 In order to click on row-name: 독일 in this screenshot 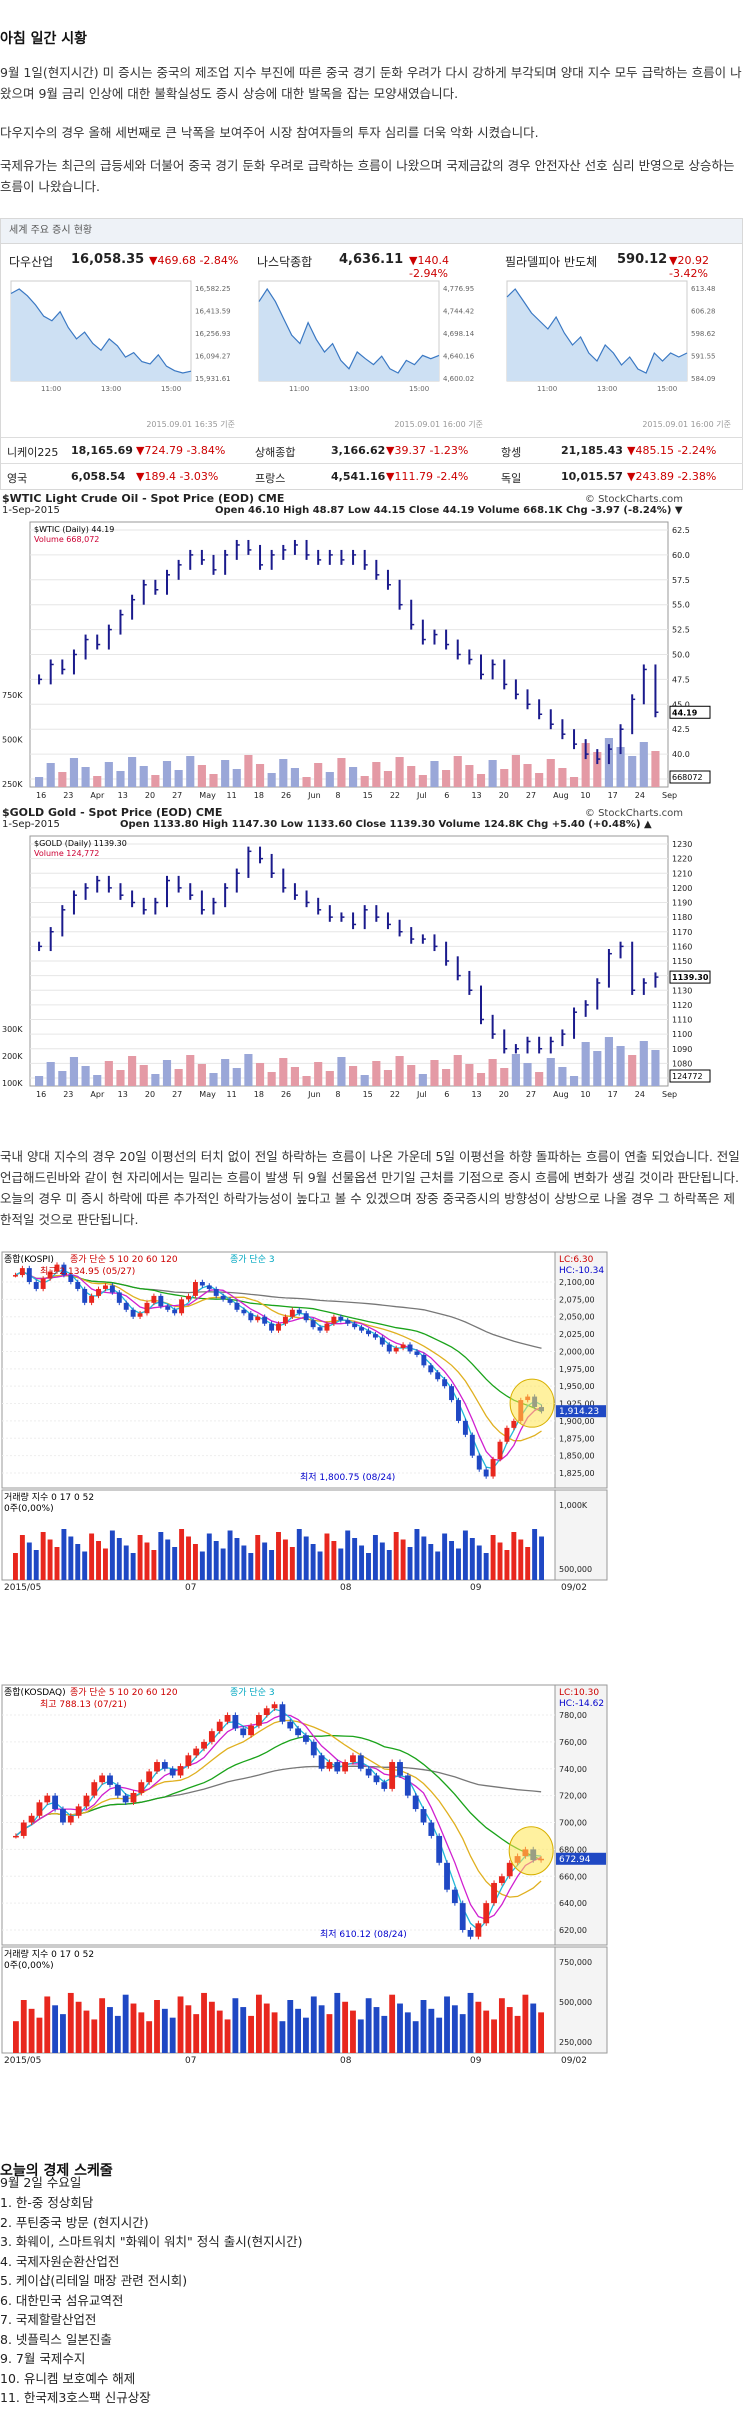, I will do `click(511, 478)`.